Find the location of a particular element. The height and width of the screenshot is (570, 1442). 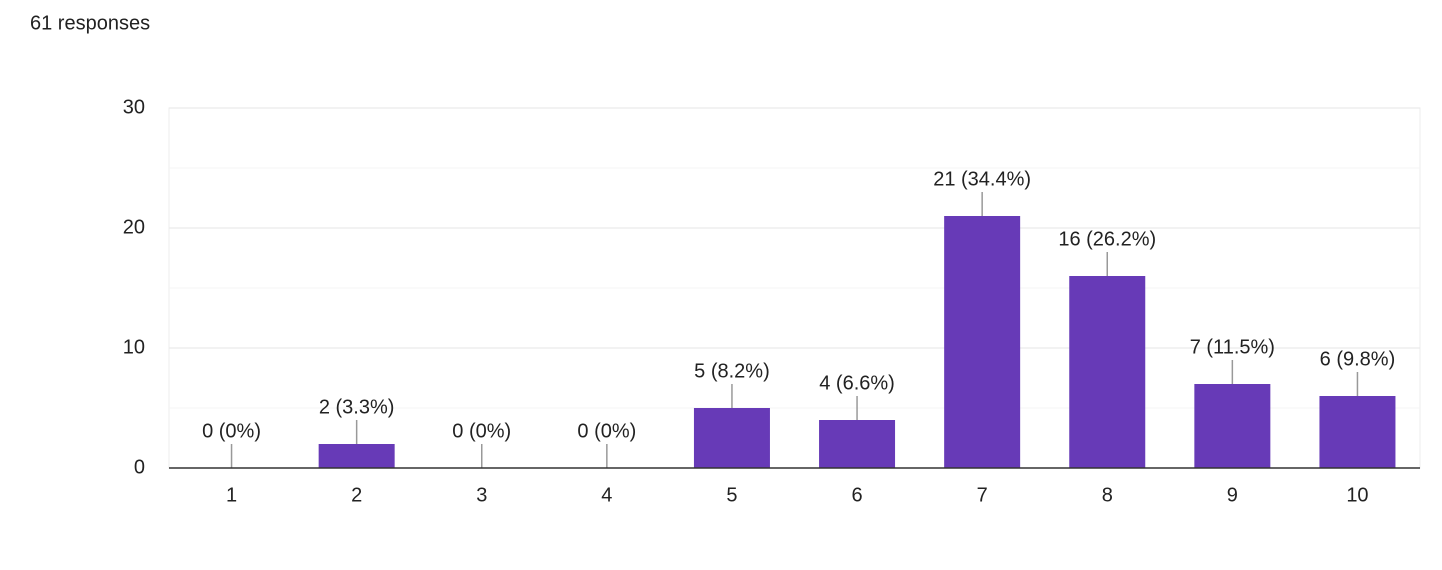

data-label: 21 (34.4%) is located at coordinates (982, 179).